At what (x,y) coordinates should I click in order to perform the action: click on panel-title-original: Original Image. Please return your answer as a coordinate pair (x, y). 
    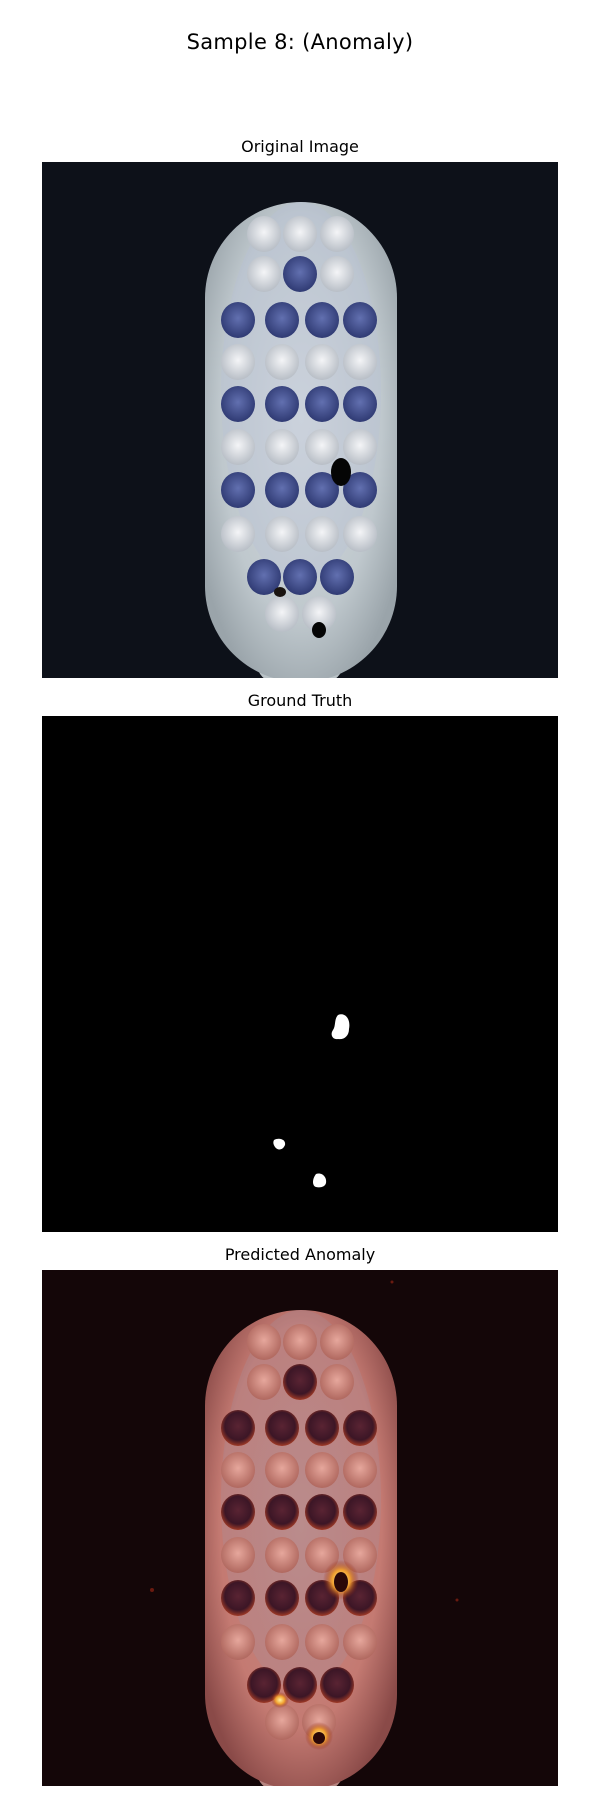
    Looking at the image, I should click on (300, 146).